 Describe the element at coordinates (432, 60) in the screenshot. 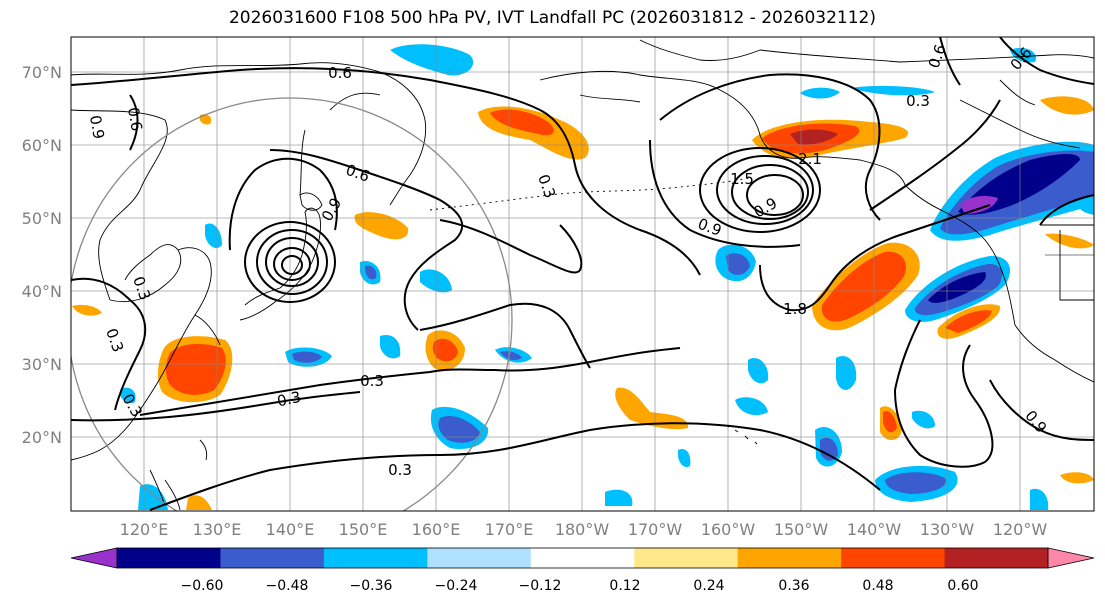

I see `negative-anomaly-aleutian` at that location.